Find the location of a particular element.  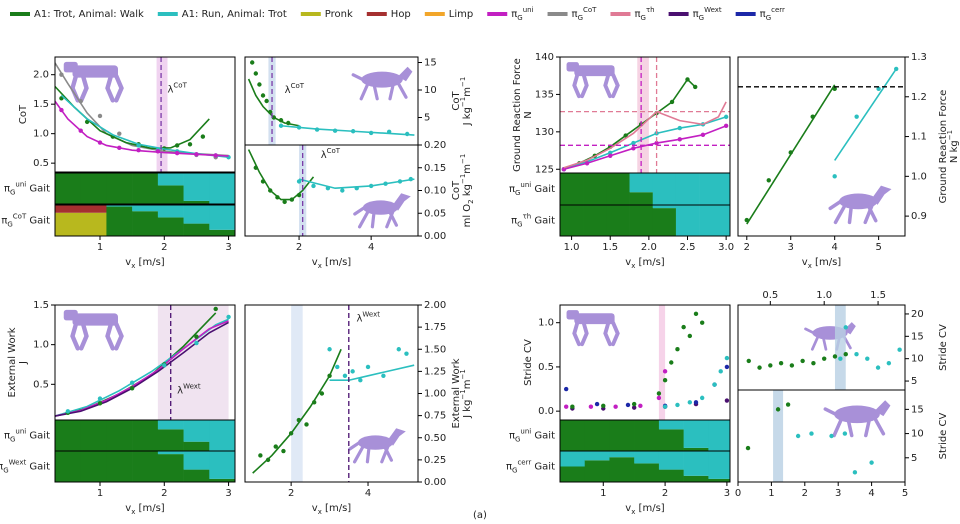

text-part: uni is located at coordinates (20, 185).